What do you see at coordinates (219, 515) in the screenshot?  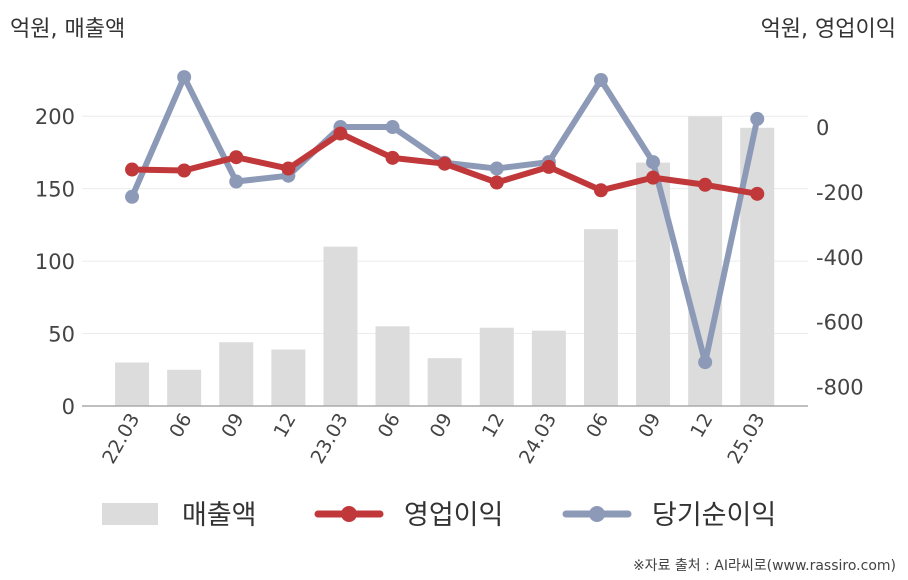 I see `legend-label-revenue: 매출액` at bounding box center [219, 515].